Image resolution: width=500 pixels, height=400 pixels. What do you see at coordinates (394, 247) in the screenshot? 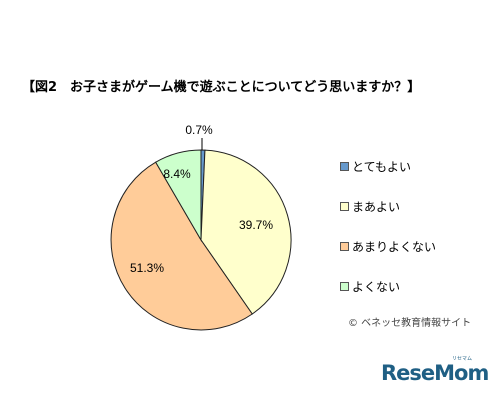
I see `legend-label: あまりよくない` at bounding box center [394, 247].